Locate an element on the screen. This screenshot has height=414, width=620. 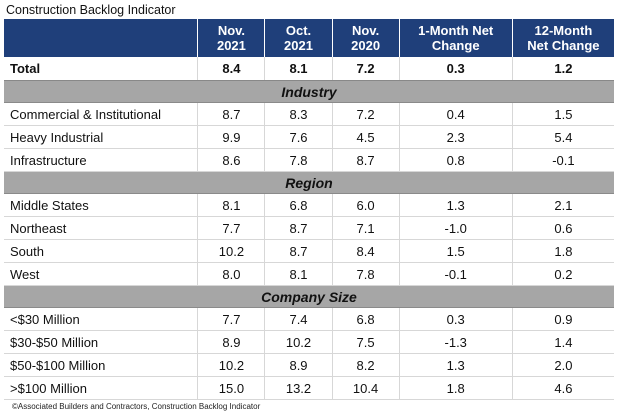
table-row: >$100 Million 15.0 13.2 10.4 1.8 4.6 is located at coordinates (309, 388).